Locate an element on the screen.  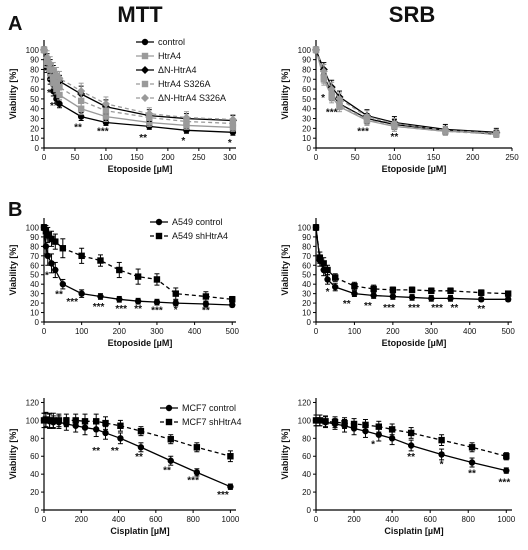
series-line is located at coordinates (406, 91).